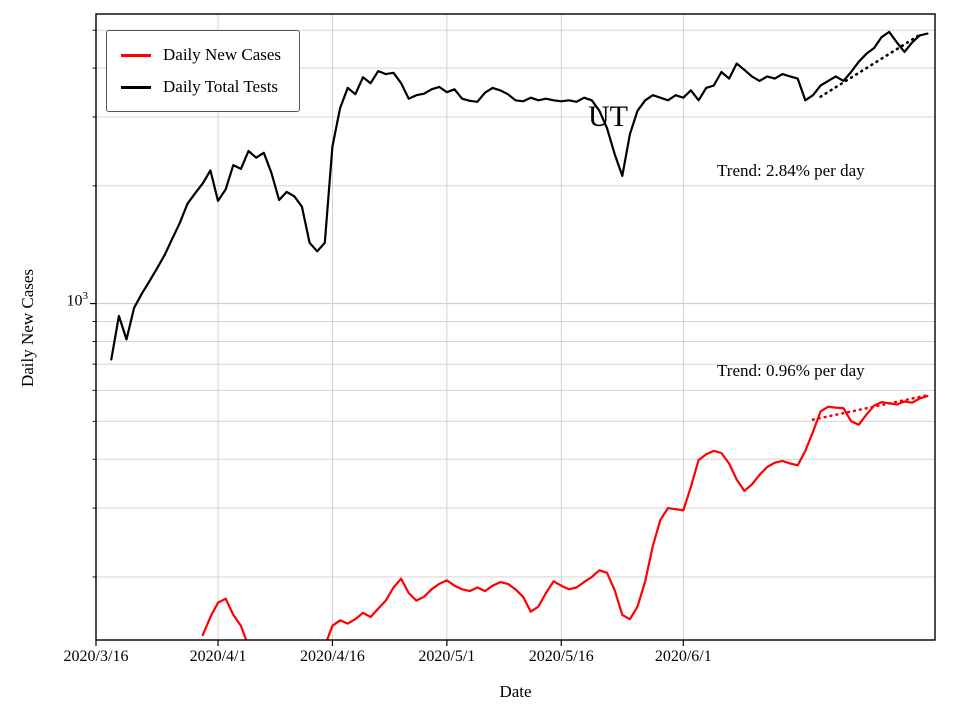  Describe the element at coordinates (791, 370) in the screenshot. I see `trend-label-cases: Trend: 0.96% per day` at that location.